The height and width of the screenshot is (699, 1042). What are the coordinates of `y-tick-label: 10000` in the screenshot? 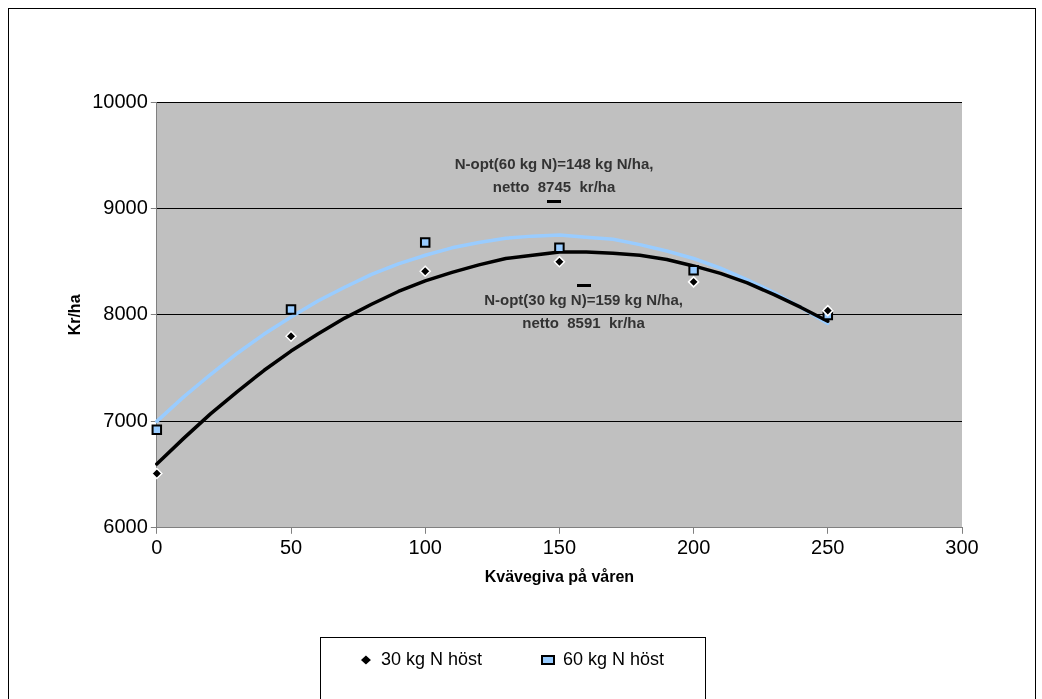 It's located at (120, 100).